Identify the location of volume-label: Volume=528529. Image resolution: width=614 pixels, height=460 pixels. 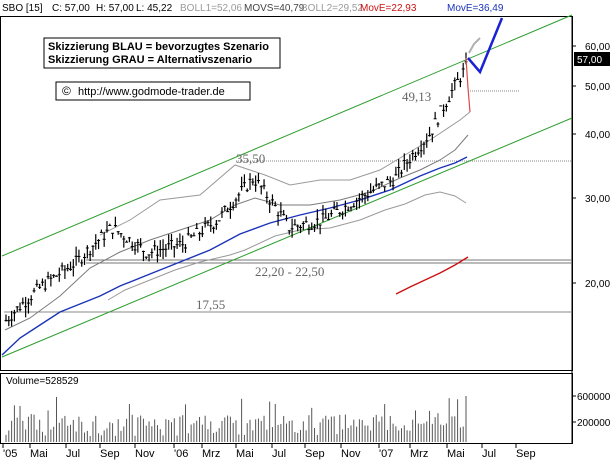
(42, 381).